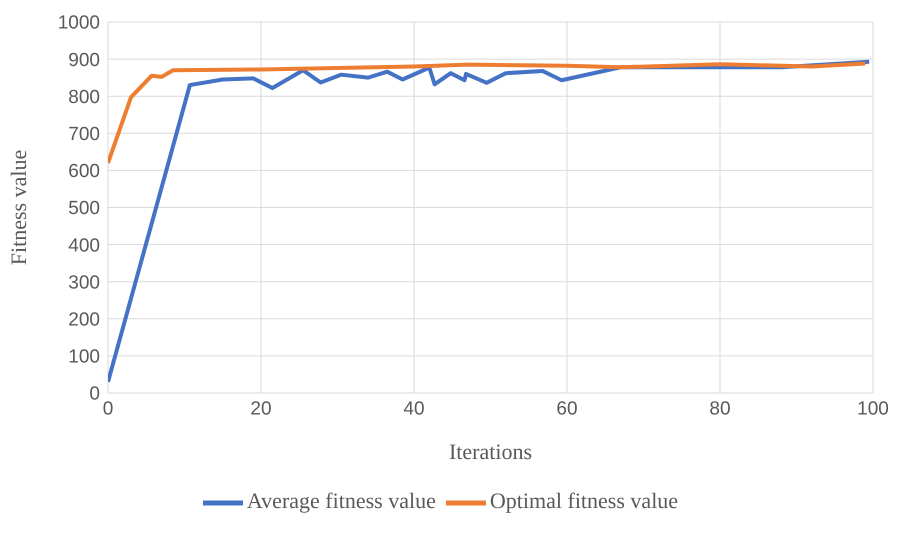 This screenshot has width=903, height=542. Describe the element at coordinates (84, 171) in the screenshot. I see `y-tick-label: 600` at that location.